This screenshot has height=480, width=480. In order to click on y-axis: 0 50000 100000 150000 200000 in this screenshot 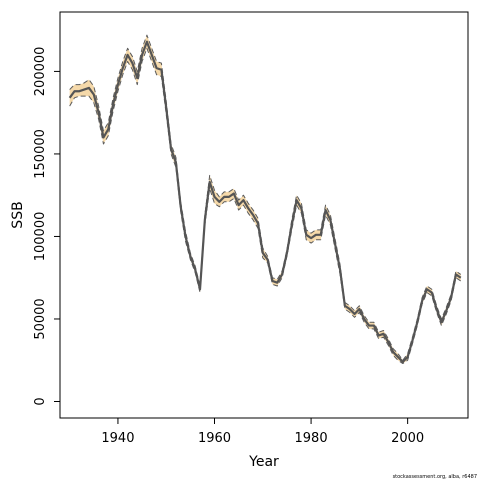, I will do `click(46, 226)`.